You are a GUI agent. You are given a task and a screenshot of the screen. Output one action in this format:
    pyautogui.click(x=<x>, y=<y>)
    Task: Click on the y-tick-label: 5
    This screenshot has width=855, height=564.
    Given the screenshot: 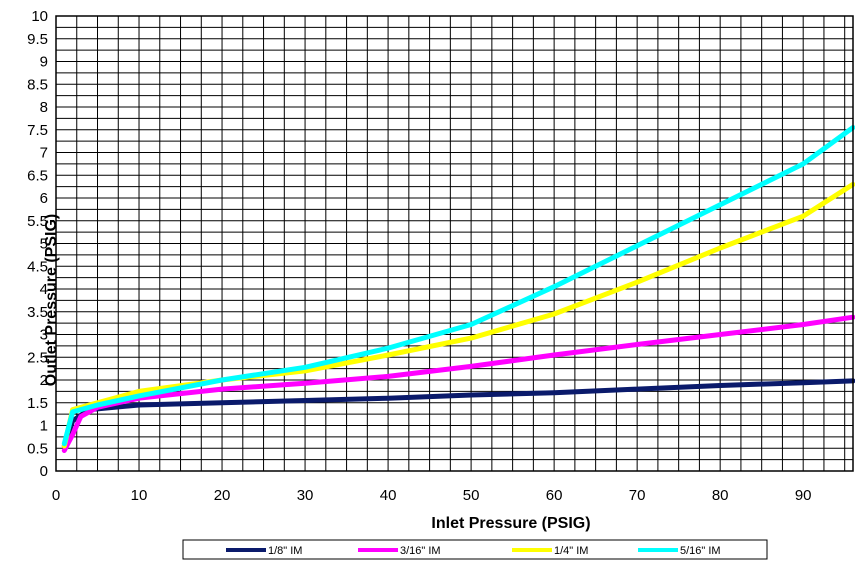 What is the action you would take?
    pyautogui.click(x=44, y=244)
    